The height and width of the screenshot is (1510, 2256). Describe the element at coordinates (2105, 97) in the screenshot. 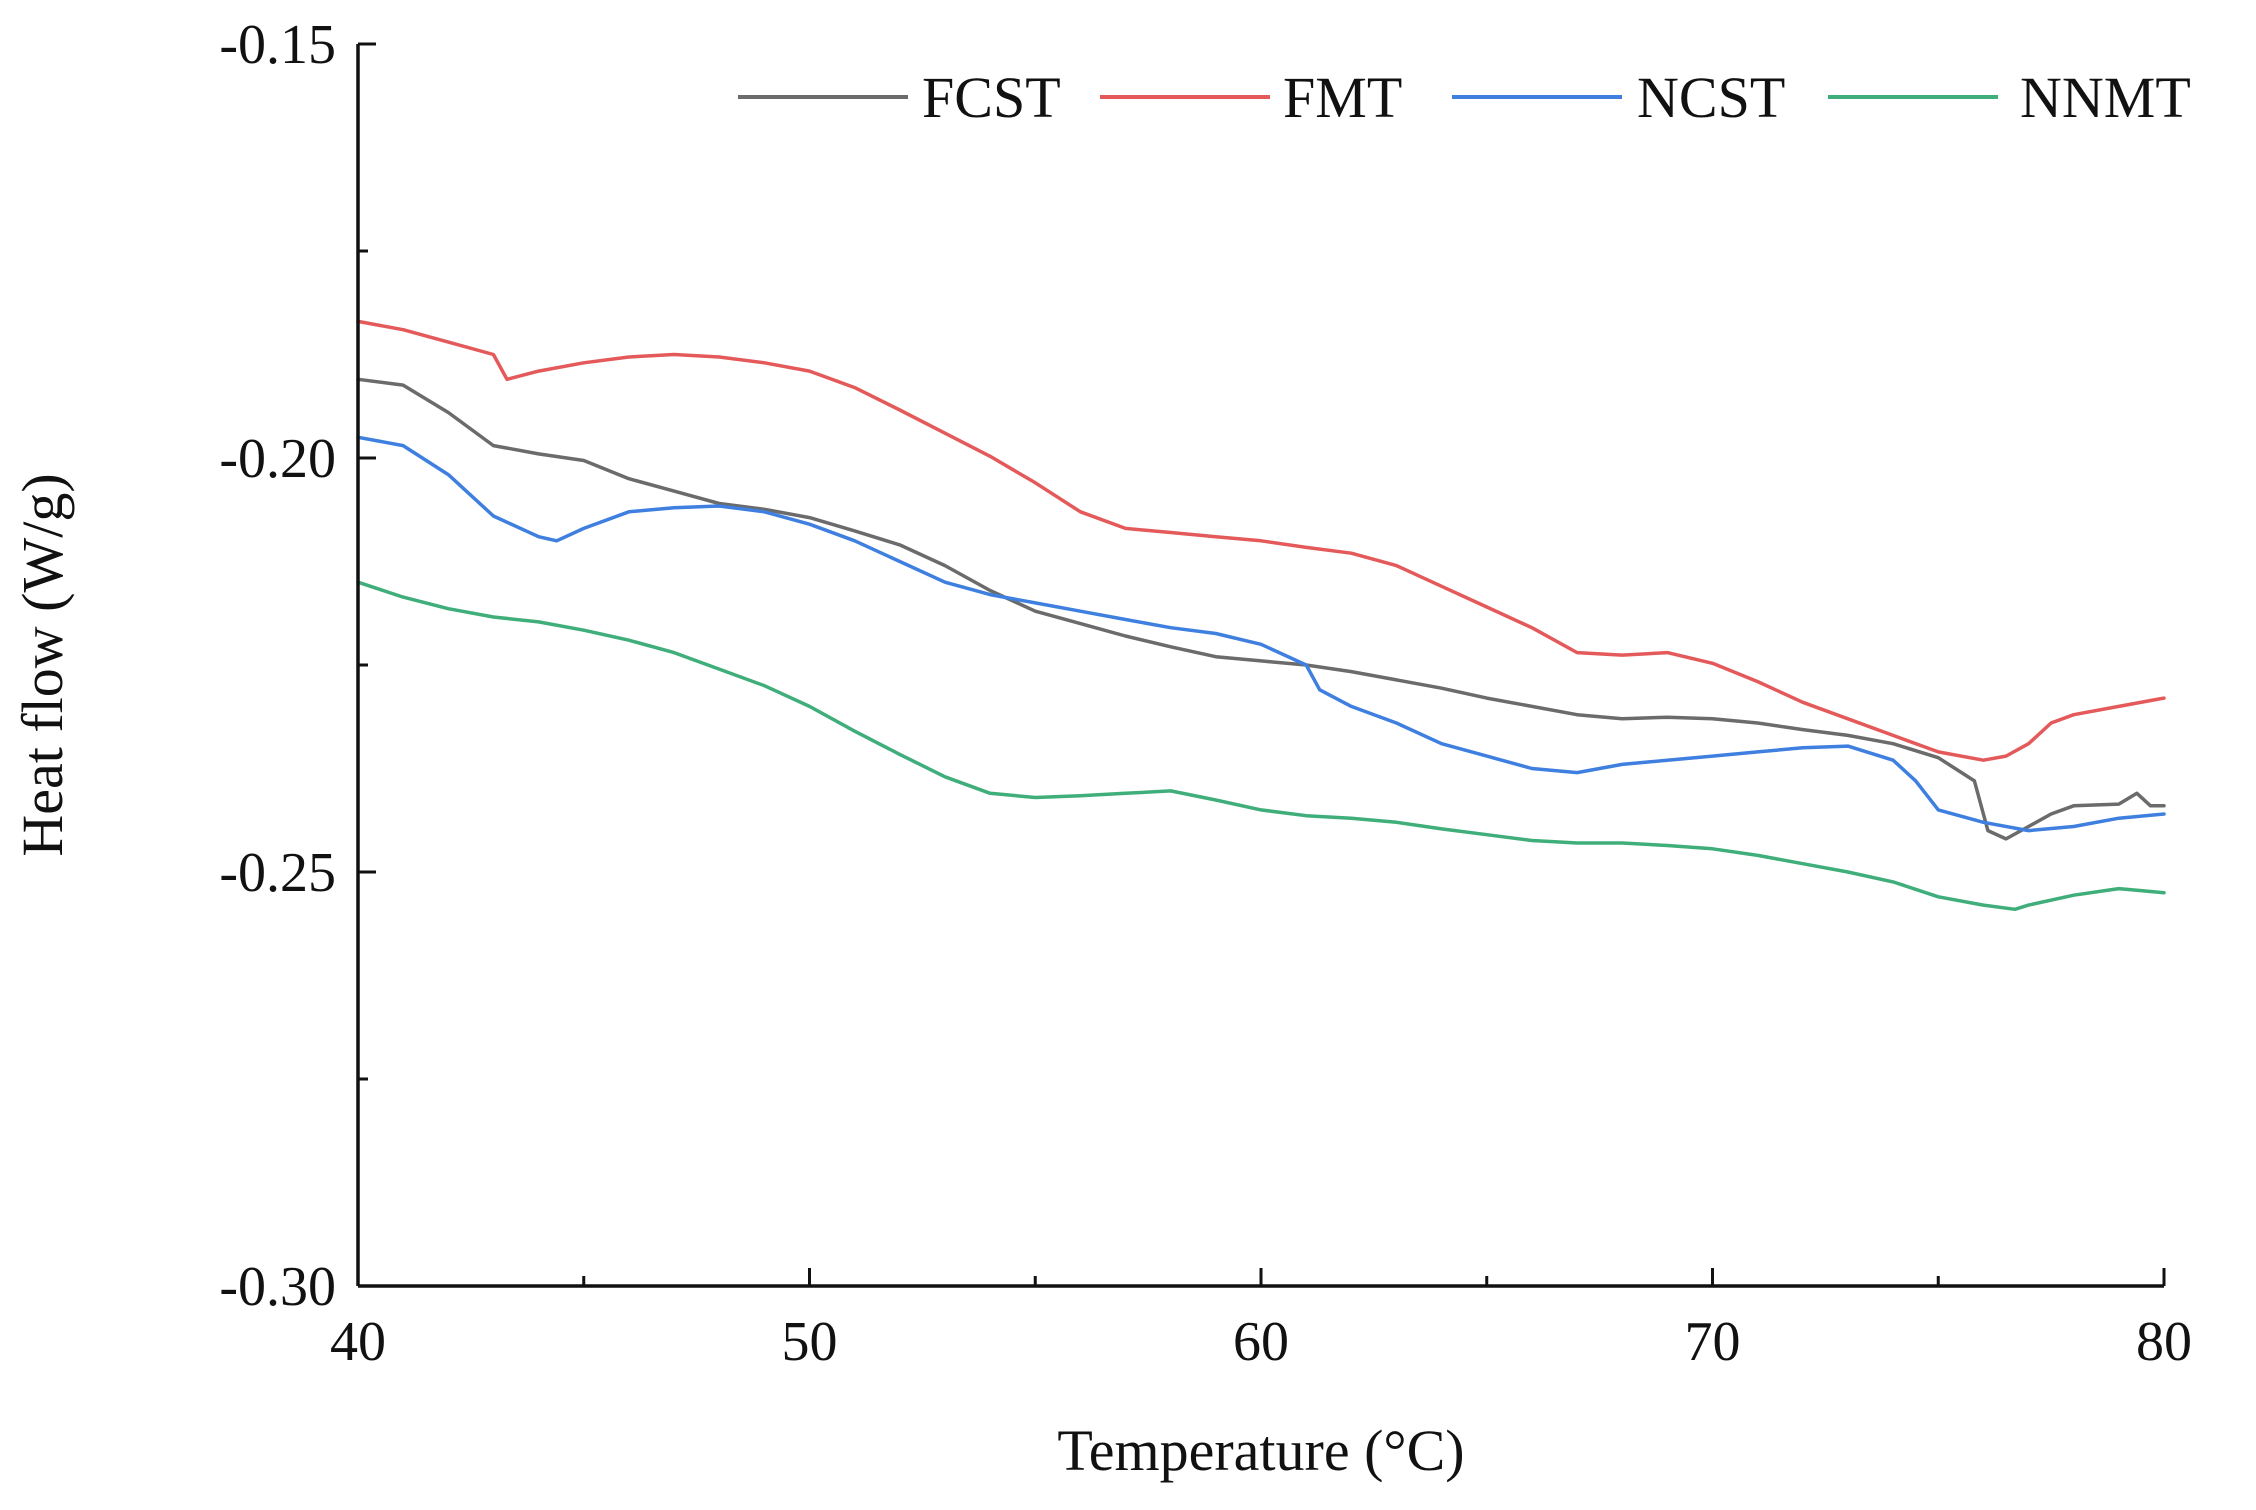

I see `legend-label-nnmt: NNMT` at that location.